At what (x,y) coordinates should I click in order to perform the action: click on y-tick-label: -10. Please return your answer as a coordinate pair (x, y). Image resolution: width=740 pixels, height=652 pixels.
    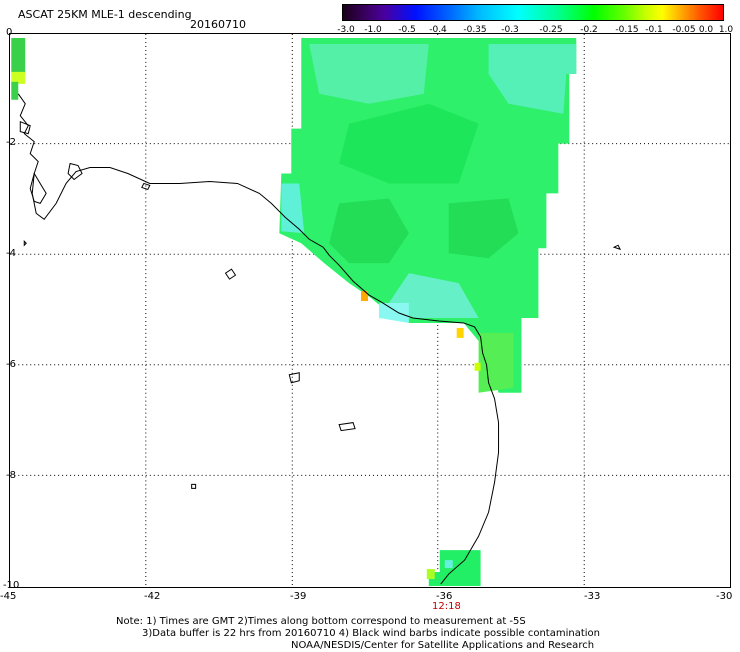
    Looking at the image, I should click on (11, 585).